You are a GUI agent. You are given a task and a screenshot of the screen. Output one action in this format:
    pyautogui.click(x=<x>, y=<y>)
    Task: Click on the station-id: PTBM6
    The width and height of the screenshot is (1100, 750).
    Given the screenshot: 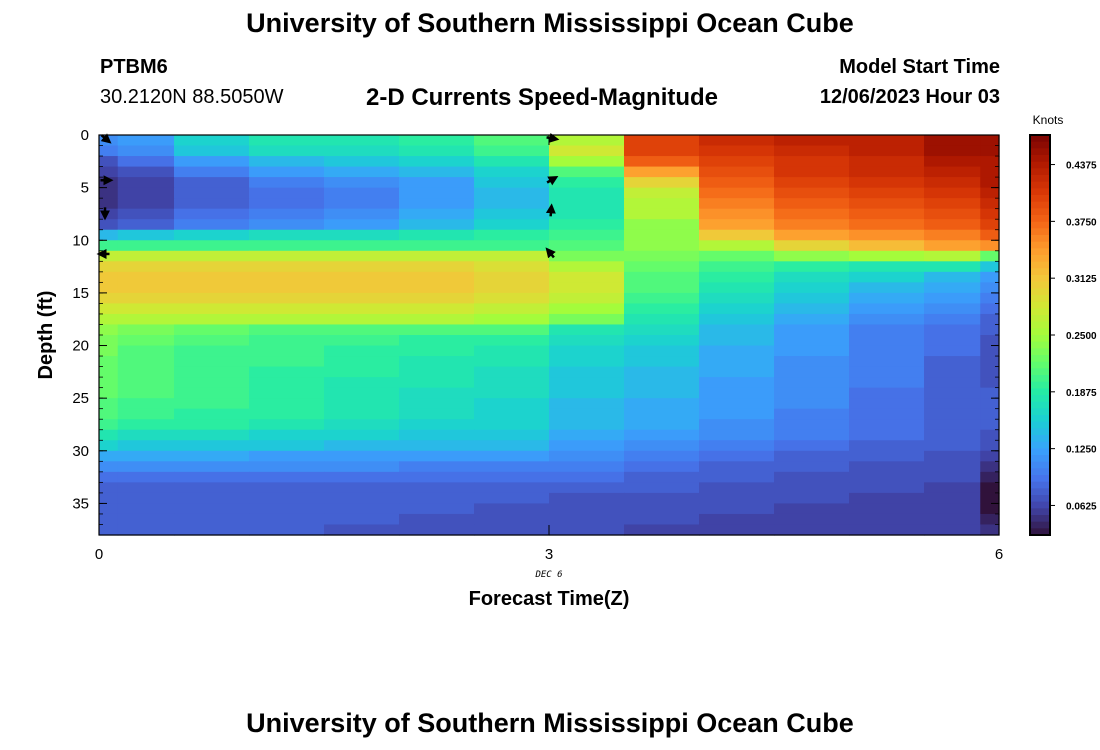 What is the action you would take?
    pyautogui.click(x=134, y=67)
    